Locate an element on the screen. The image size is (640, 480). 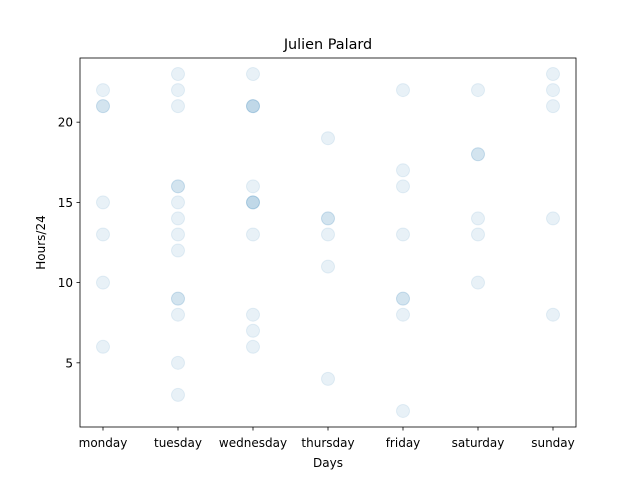
chart-title: Julien Palard is located at coordinates (327, 45).